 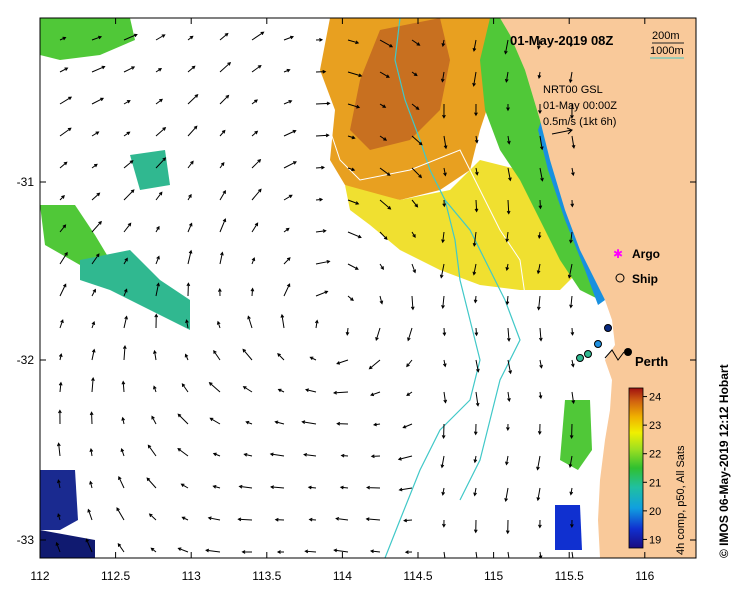 I want to click on argo-marker: ✱, so click(x=618, y=254).